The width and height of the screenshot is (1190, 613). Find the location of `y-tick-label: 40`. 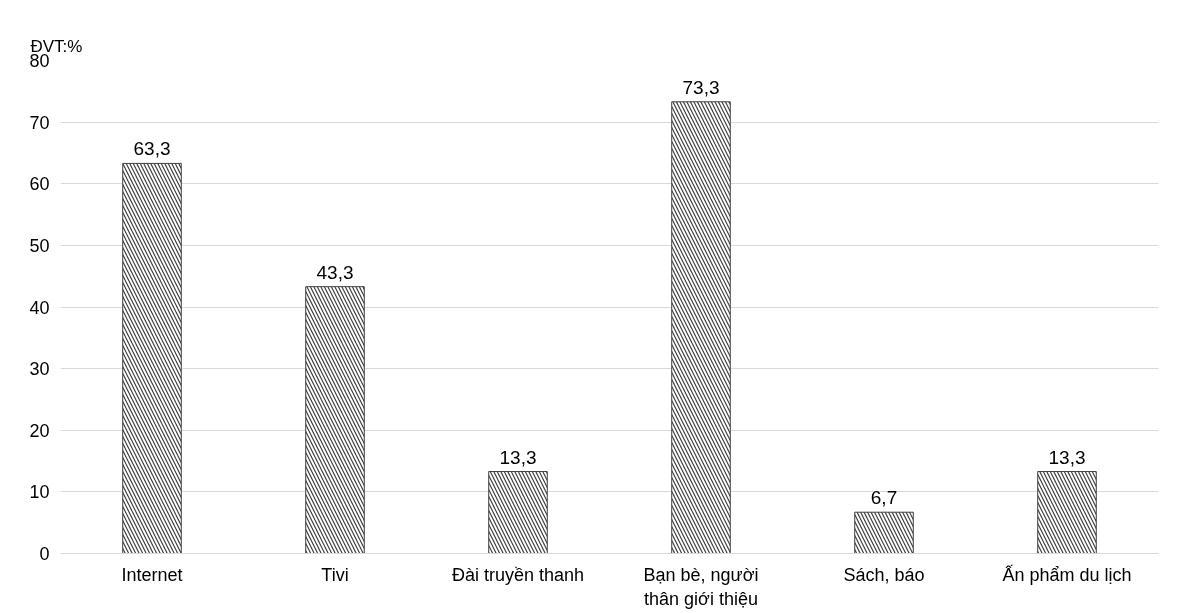

y-tick-label: 40 is located at coordinates (39, 307).